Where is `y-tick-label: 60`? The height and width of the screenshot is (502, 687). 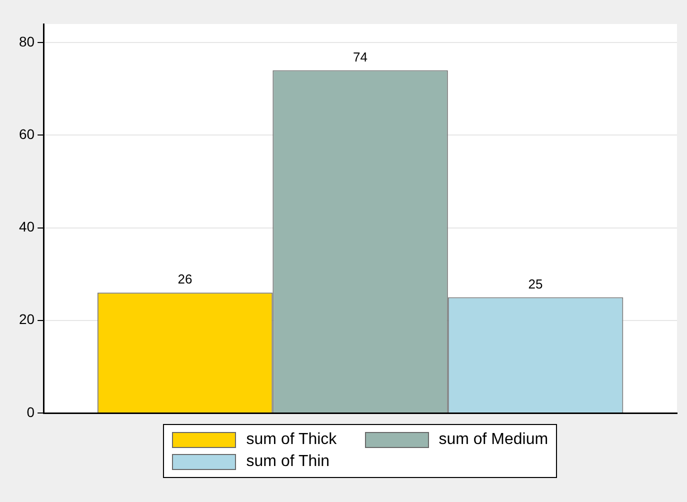
y-tick-label: 60 is located at coordinates (26, 134).